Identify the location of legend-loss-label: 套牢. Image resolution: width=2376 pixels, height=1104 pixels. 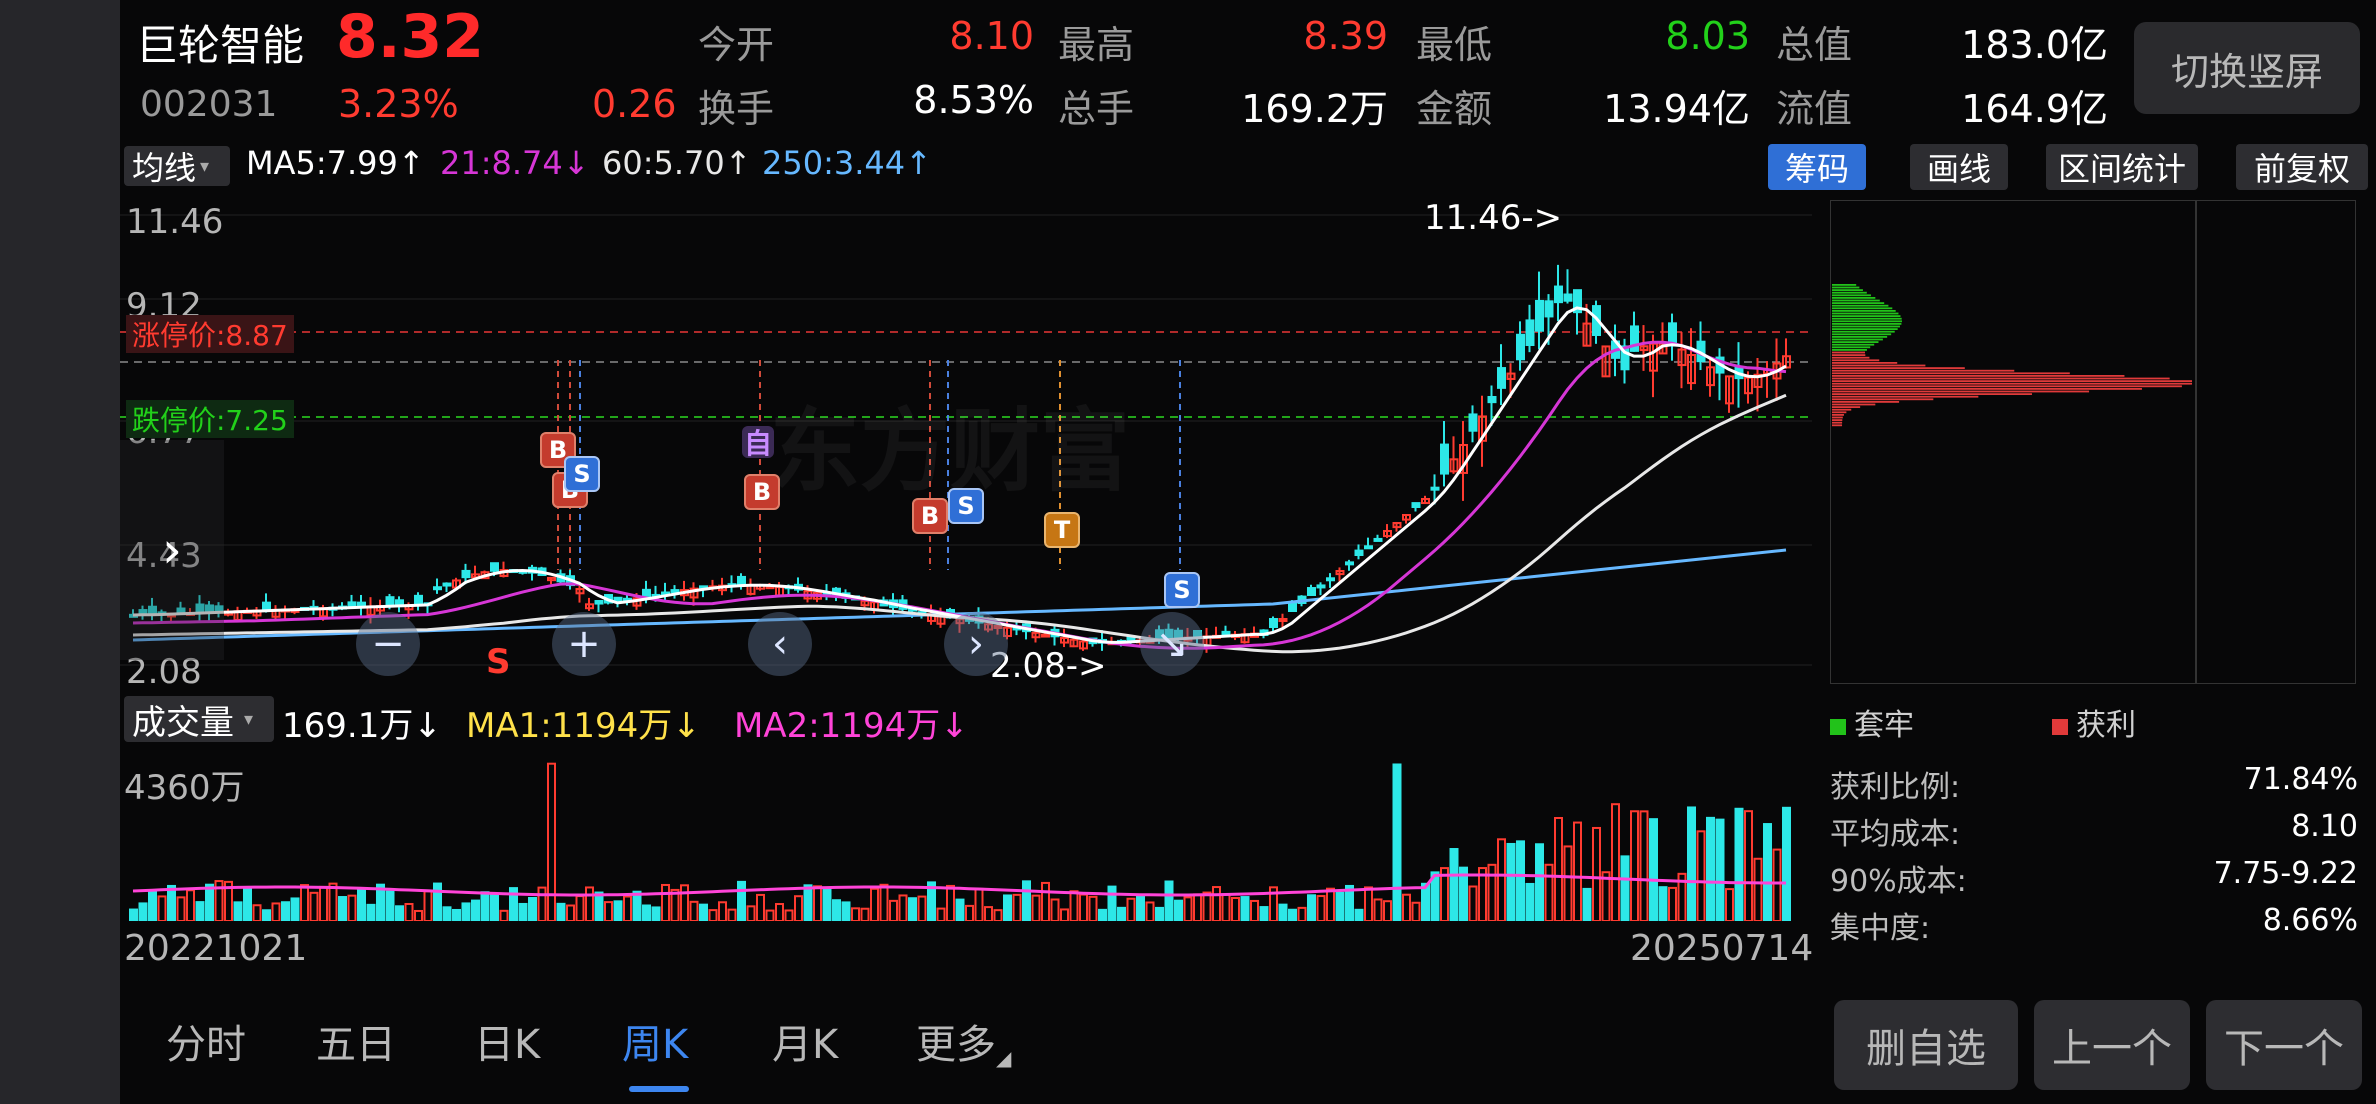
(1884, 725).